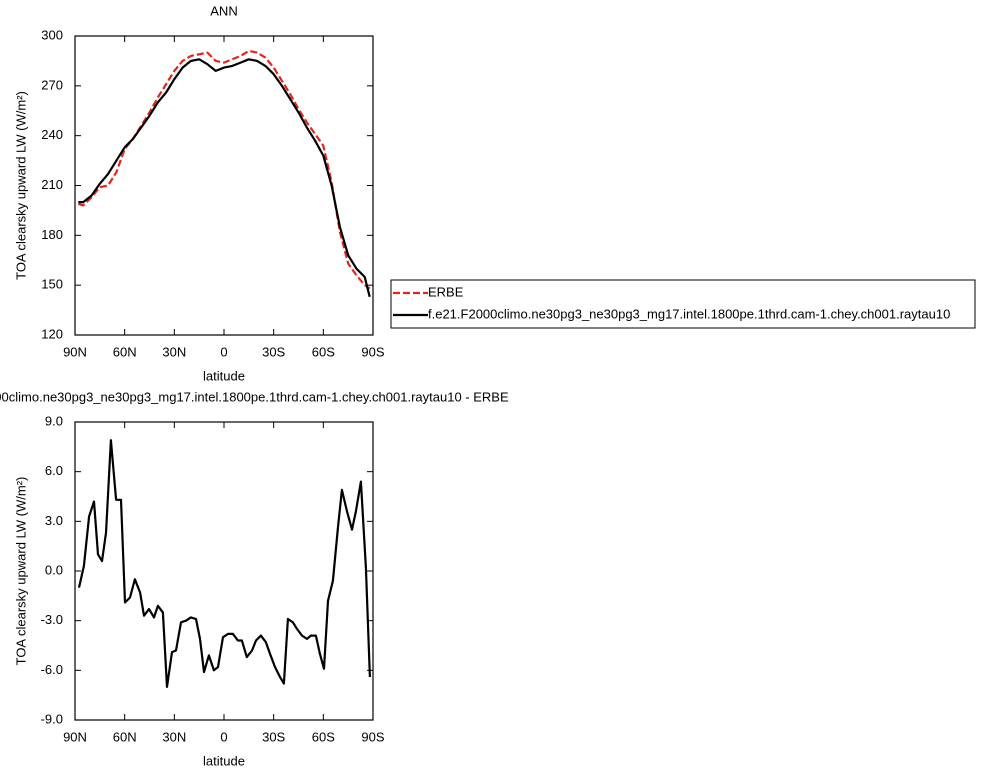 This screenshot has height=773, width=983. Describe the element at coordinates (52, 34) in the screenshot. I see `y-tick-label: 300` at that location.